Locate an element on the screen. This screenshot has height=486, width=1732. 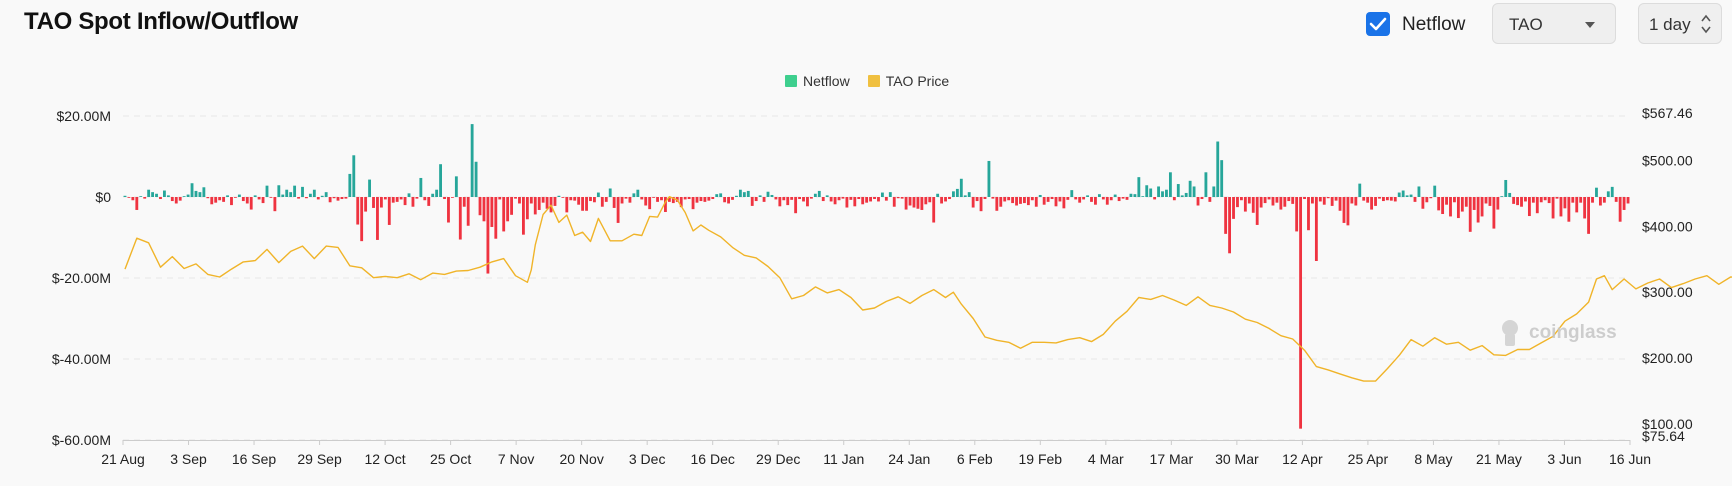
netflow-checkbox-label: Netflow is located at coordinates (1434, 24).